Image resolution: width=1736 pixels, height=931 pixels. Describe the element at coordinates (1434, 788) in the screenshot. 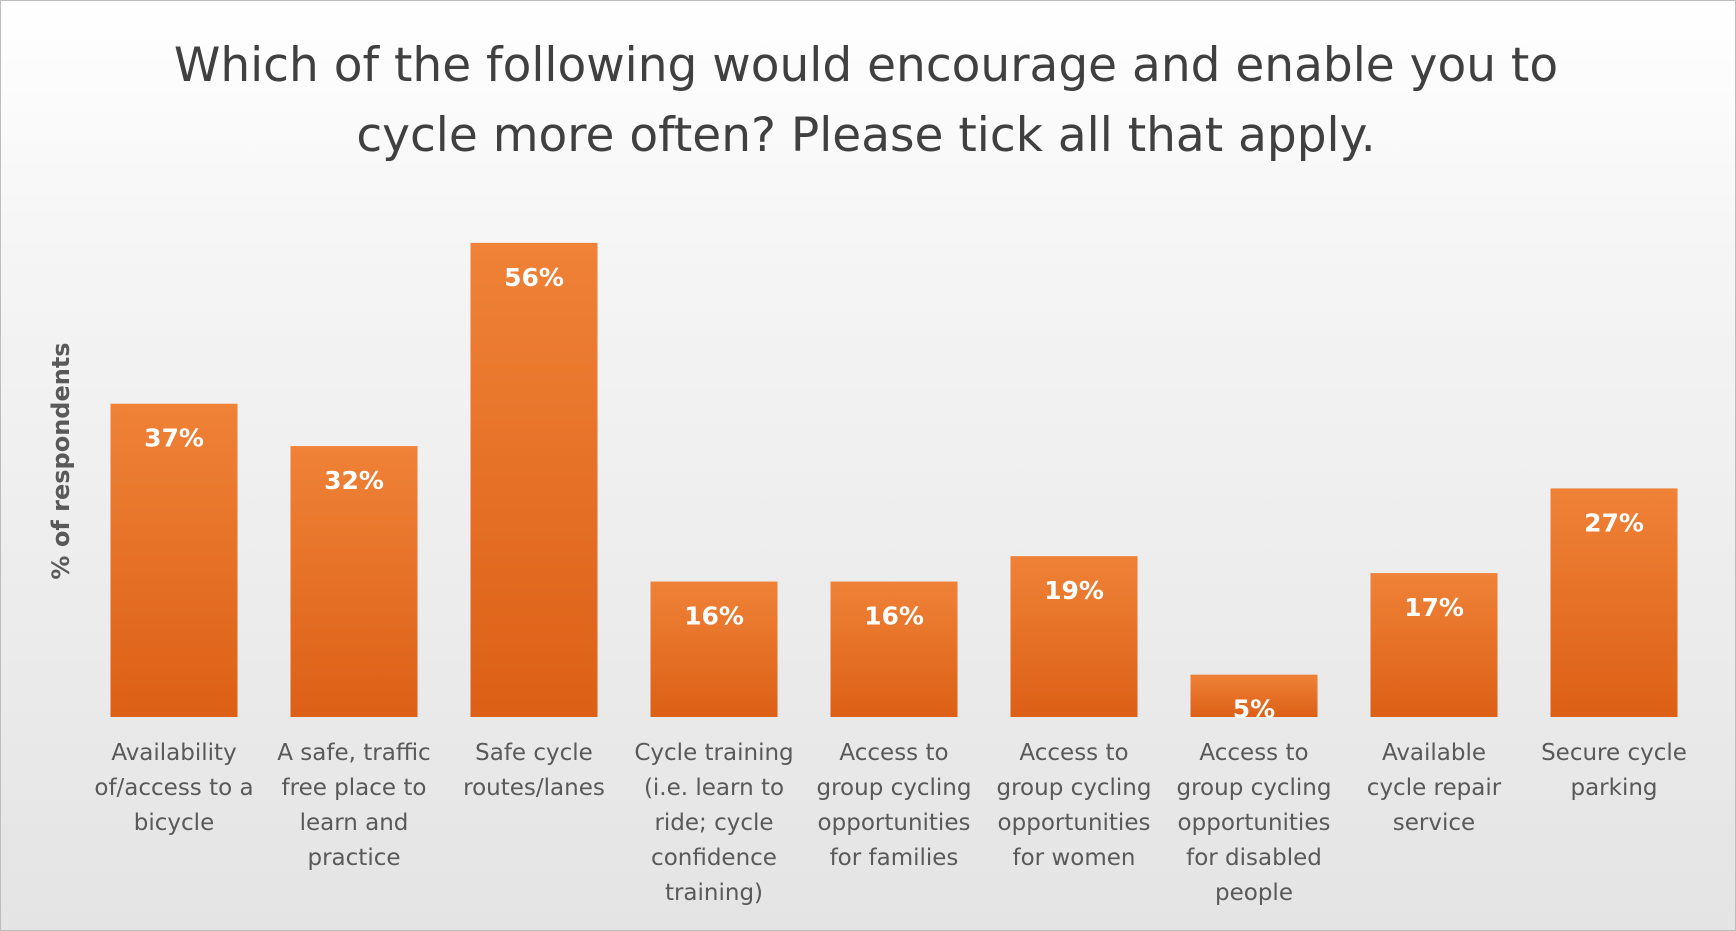

I see `x-tick-label: Available cycle repair service` at that location.